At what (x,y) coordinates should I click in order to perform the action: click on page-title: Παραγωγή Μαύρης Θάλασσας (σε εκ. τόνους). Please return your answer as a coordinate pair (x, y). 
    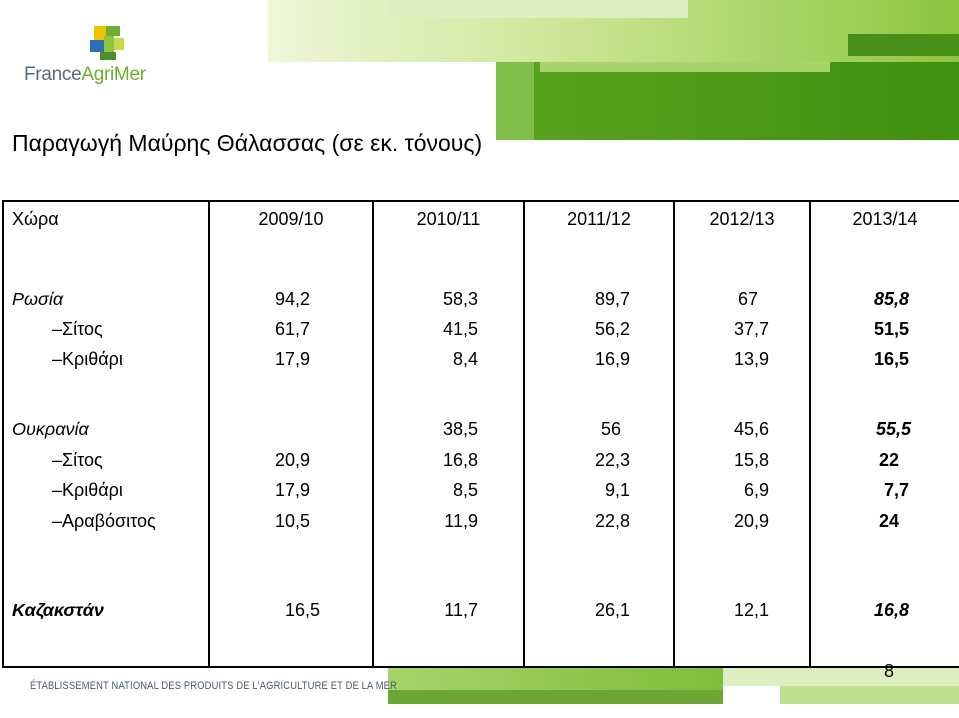
    Looking at the image, I should click on (247, 143).